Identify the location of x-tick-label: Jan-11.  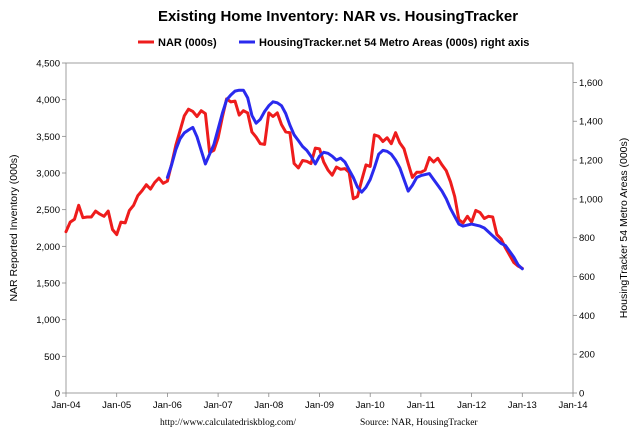
(421, 405).